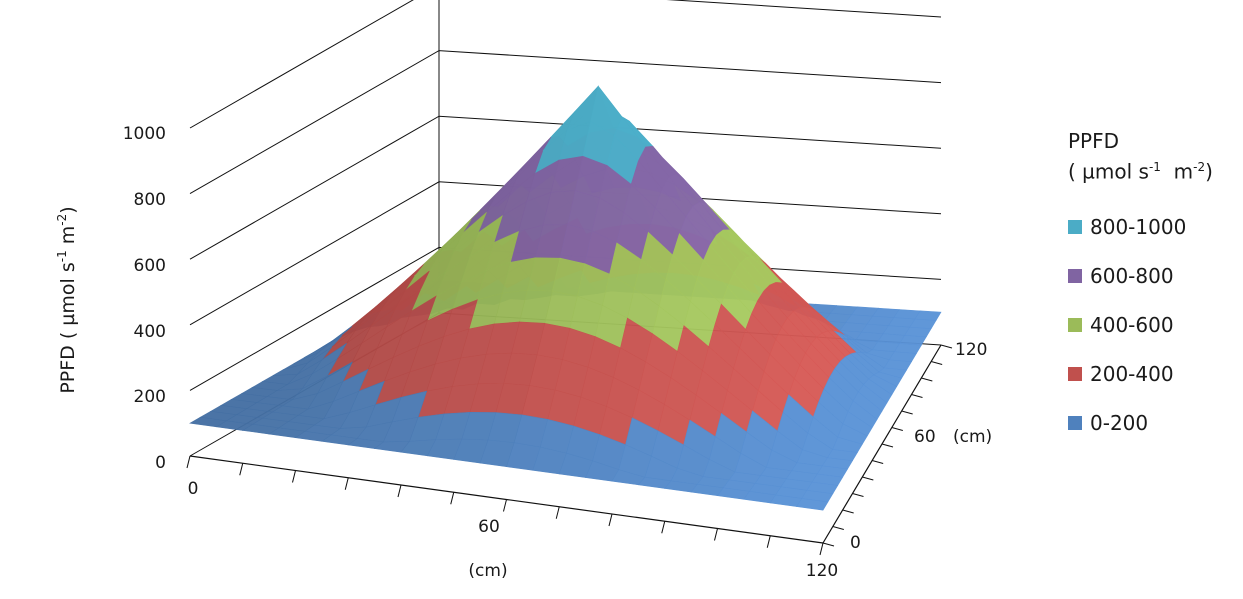 Image resolution: width=1243 pixels, height=599 pixels. What do you see at coordinates (1140, 227) in the screenshot?
I see `legend-item: 800-1000` at bounding box center [1140, 227].